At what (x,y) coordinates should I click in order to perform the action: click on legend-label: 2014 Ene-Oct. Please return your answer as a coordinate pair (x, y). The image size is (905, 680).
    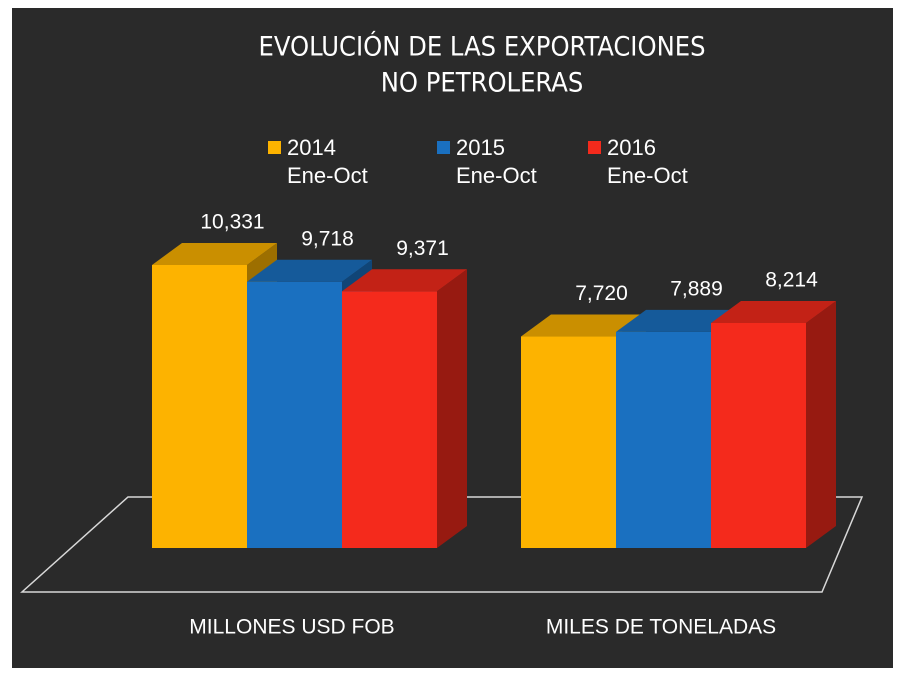
    Looking at the image, I should click on (327, 161).